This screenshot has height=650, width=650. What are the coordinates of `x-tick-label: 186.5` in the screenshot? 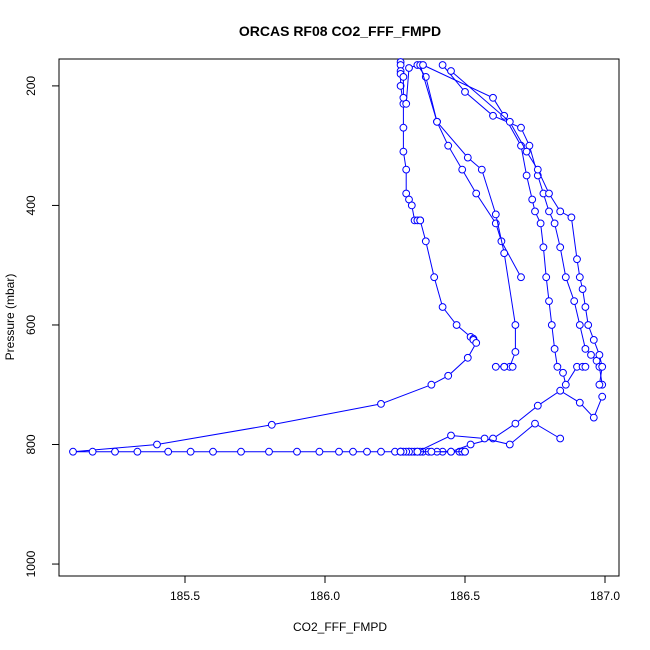 It's located at (465, 596).